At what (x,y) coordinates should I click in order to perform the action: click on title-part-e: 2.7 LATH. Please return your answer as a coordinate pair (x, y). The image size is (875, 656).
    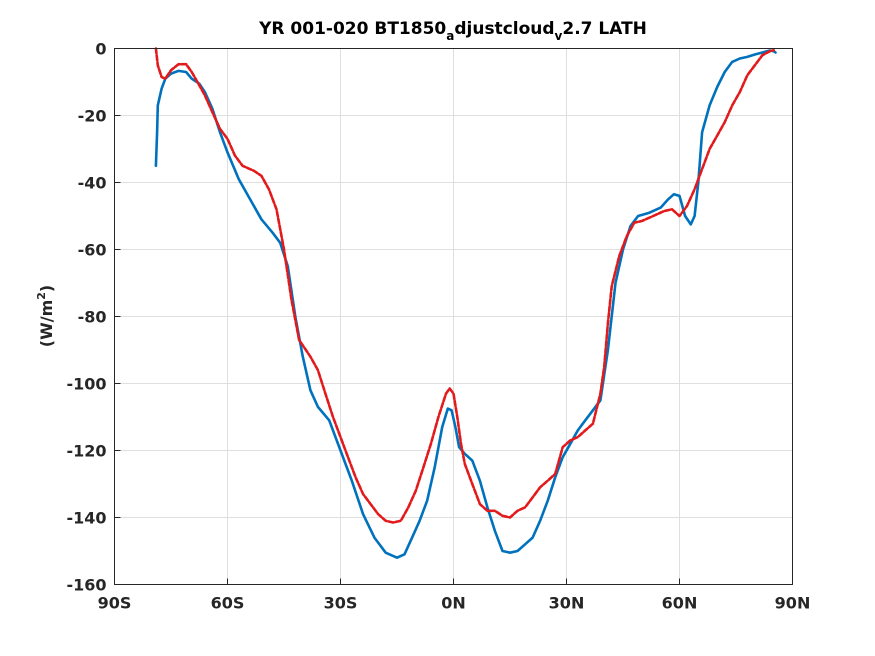
    Looking at the image, I should click on (604, 29).